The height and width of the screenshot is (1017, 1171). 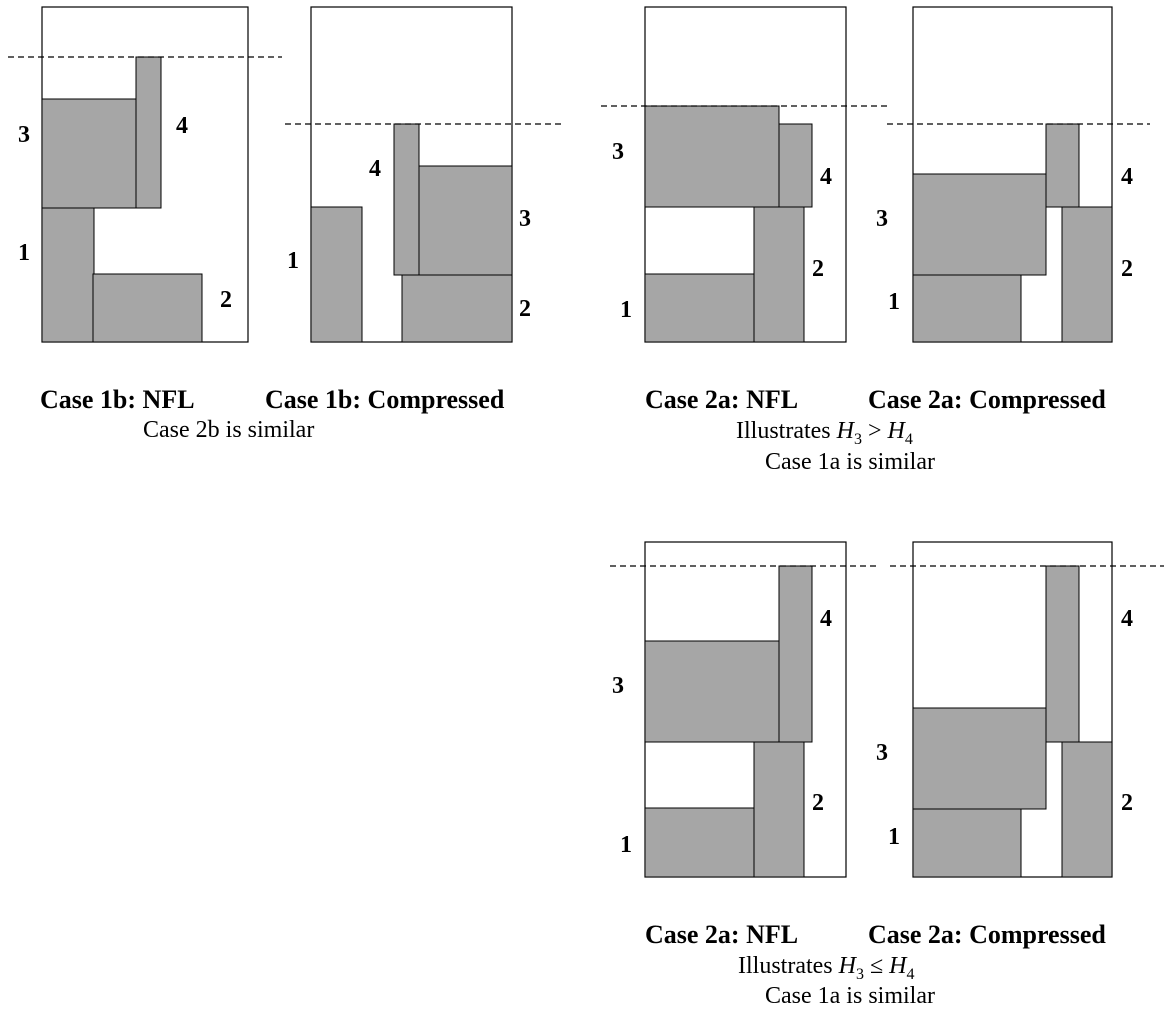 I want to click on note-case2b-similar: Case 2b is similar, so click(x=229, y=430).